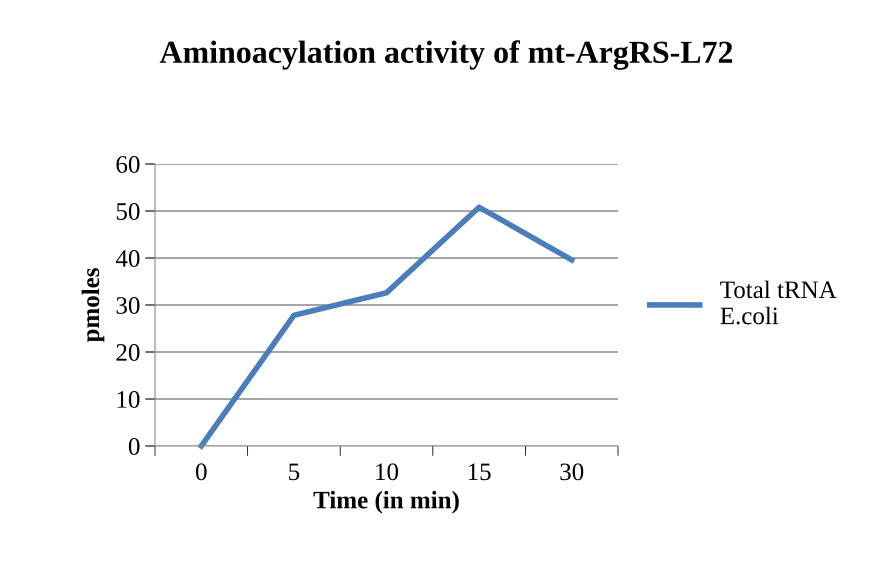 This screenshot has height=575, width=893. Describe the element at coordinates (128, 164) in the screenshot. I see `y-tick-label: 60` at that location.